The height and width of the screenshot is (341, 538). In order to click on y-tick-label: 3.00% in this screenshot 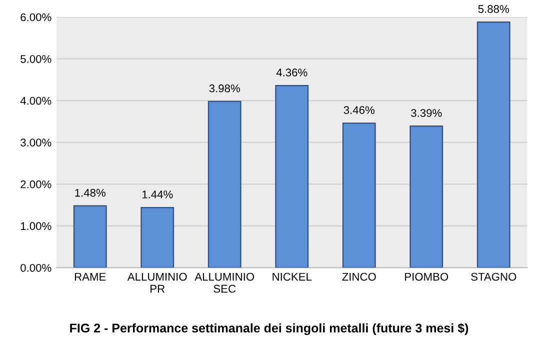, I will do `click(36, 142)`.